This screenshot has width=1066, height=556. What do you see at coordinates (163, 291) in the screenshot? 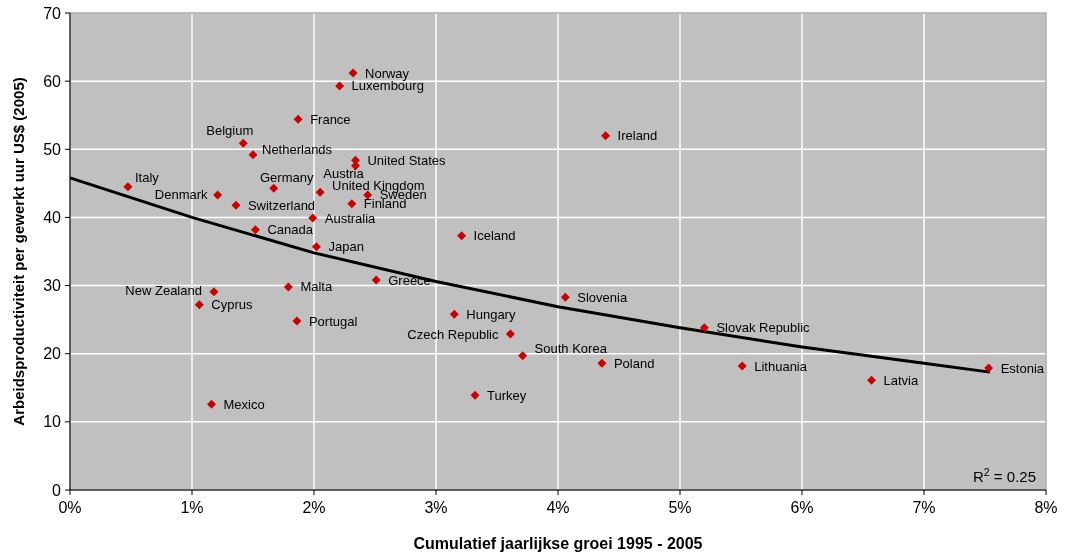
I see `annotation: New Zealand` at bounding box center [163, 291].